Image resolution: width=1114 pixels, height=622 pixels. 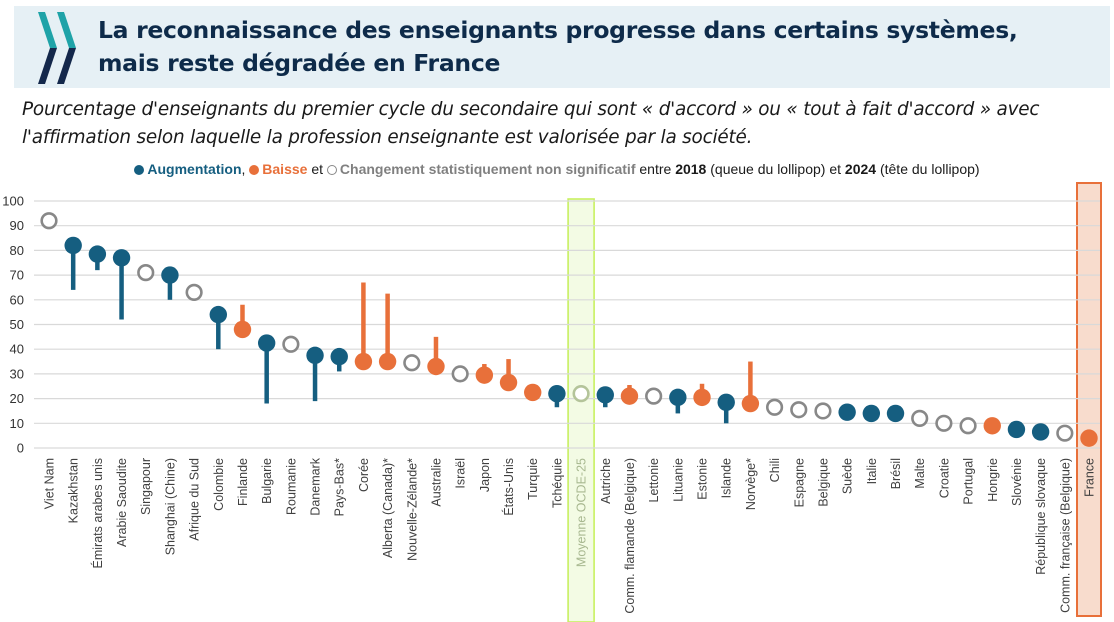 I want to click on y-tick-label: 70, so click(x=17, y=275).